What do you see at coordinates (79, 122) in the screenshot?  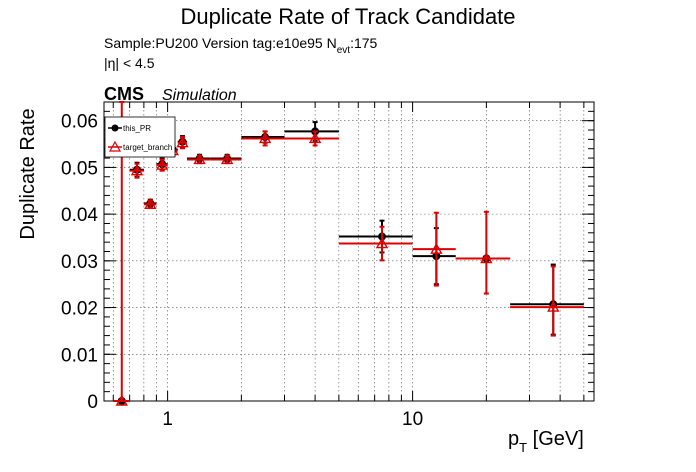 I see `y-tick-label: 0.06` at bounding box center [79, 122].